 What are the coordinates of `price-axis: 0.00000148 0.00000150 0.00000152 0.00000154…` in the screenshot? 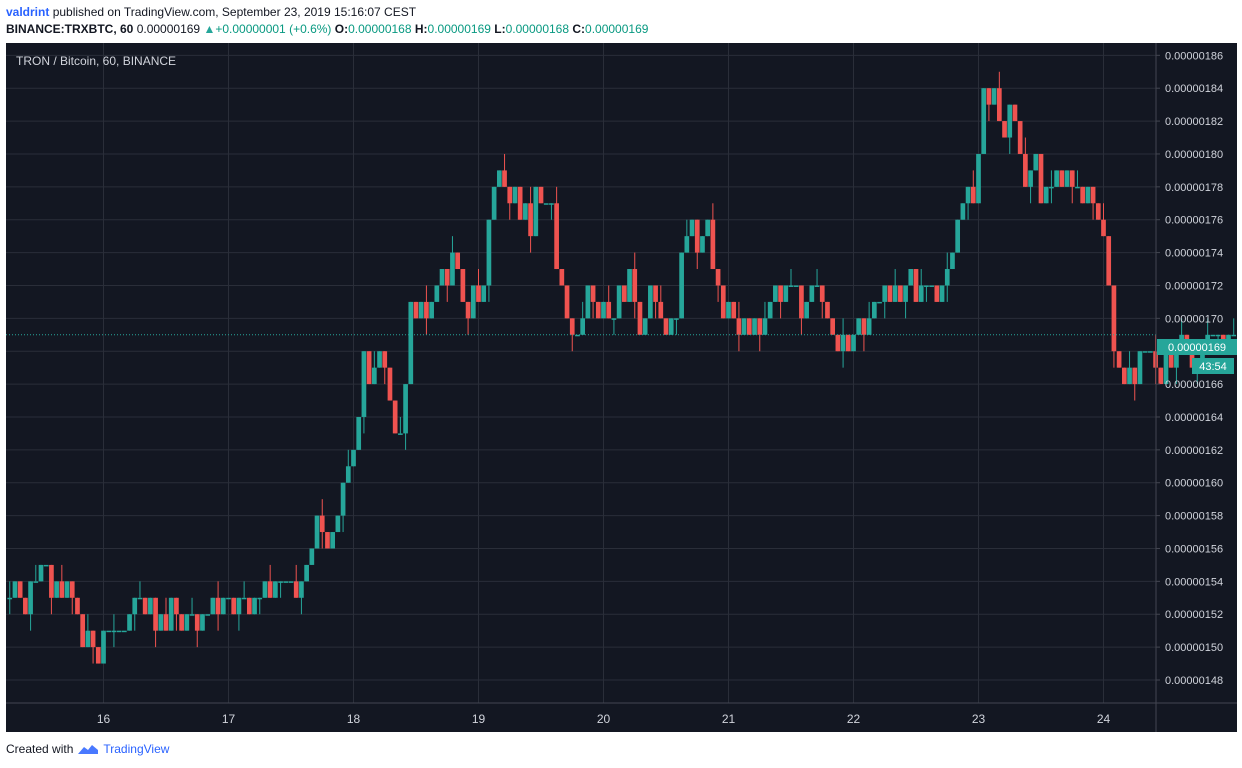 It's located at (1189, 368).